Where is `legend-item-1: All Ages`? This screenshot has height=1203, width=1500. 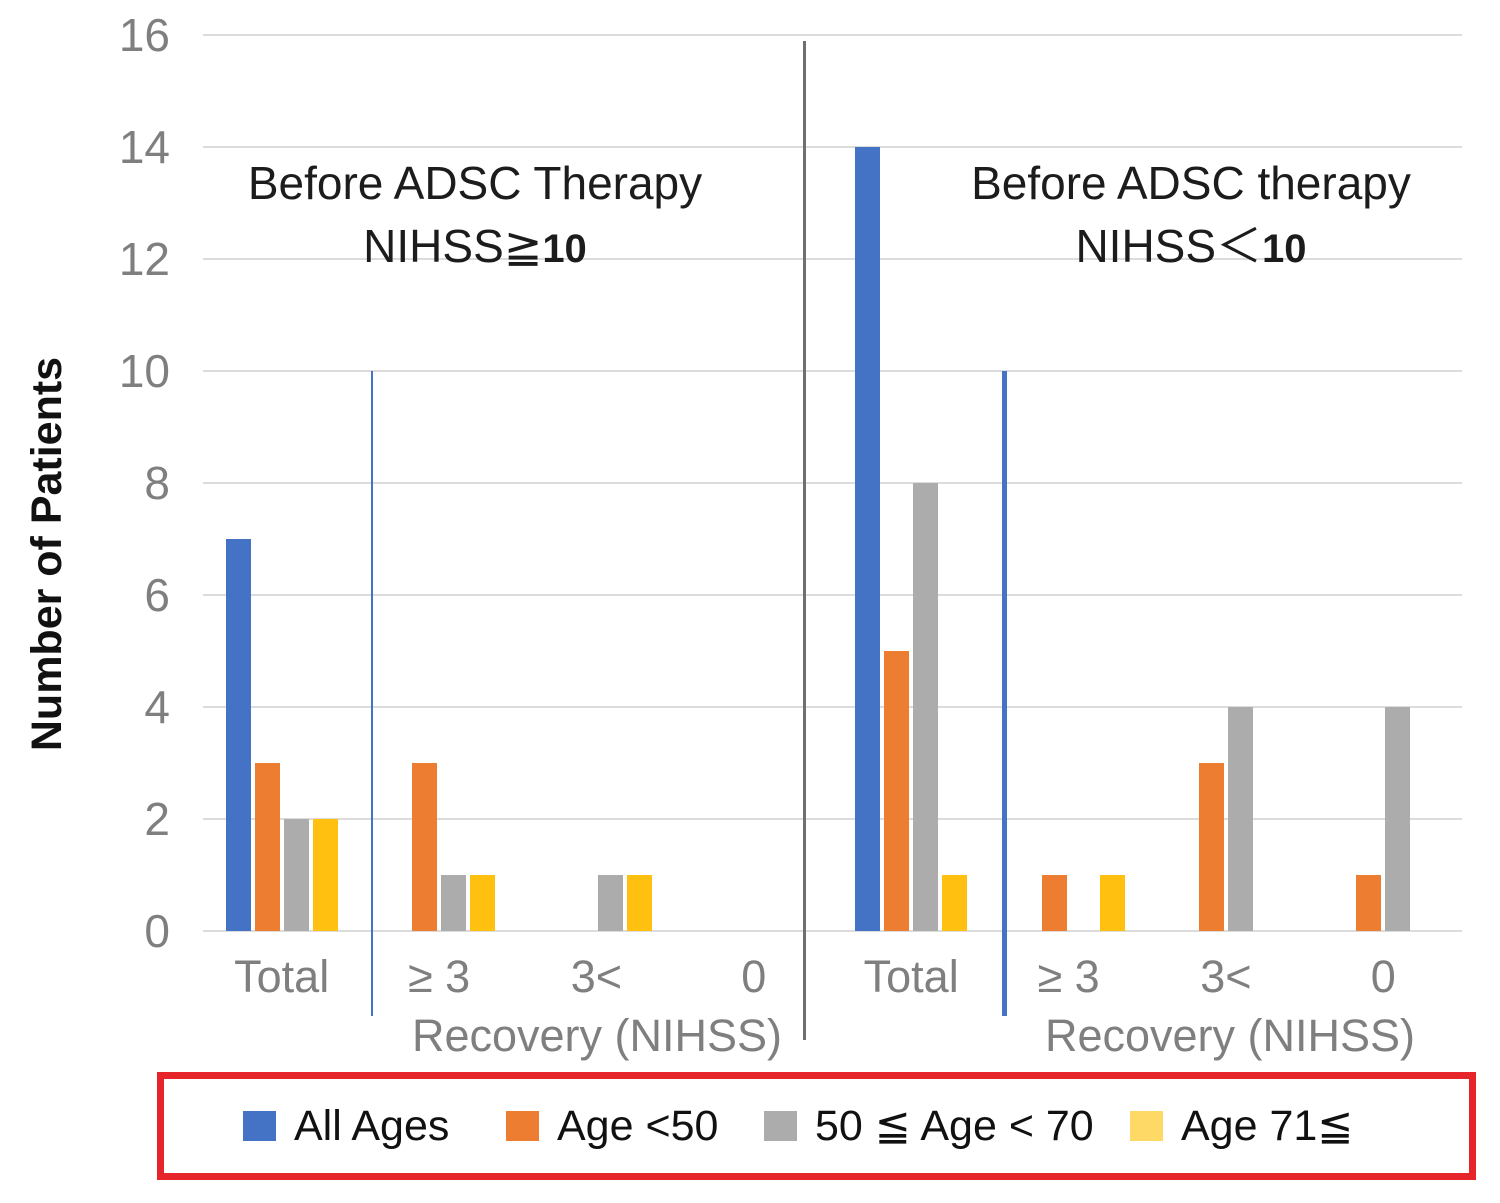
legend-item-1: All Ages is located at coordinates (346, 1126).